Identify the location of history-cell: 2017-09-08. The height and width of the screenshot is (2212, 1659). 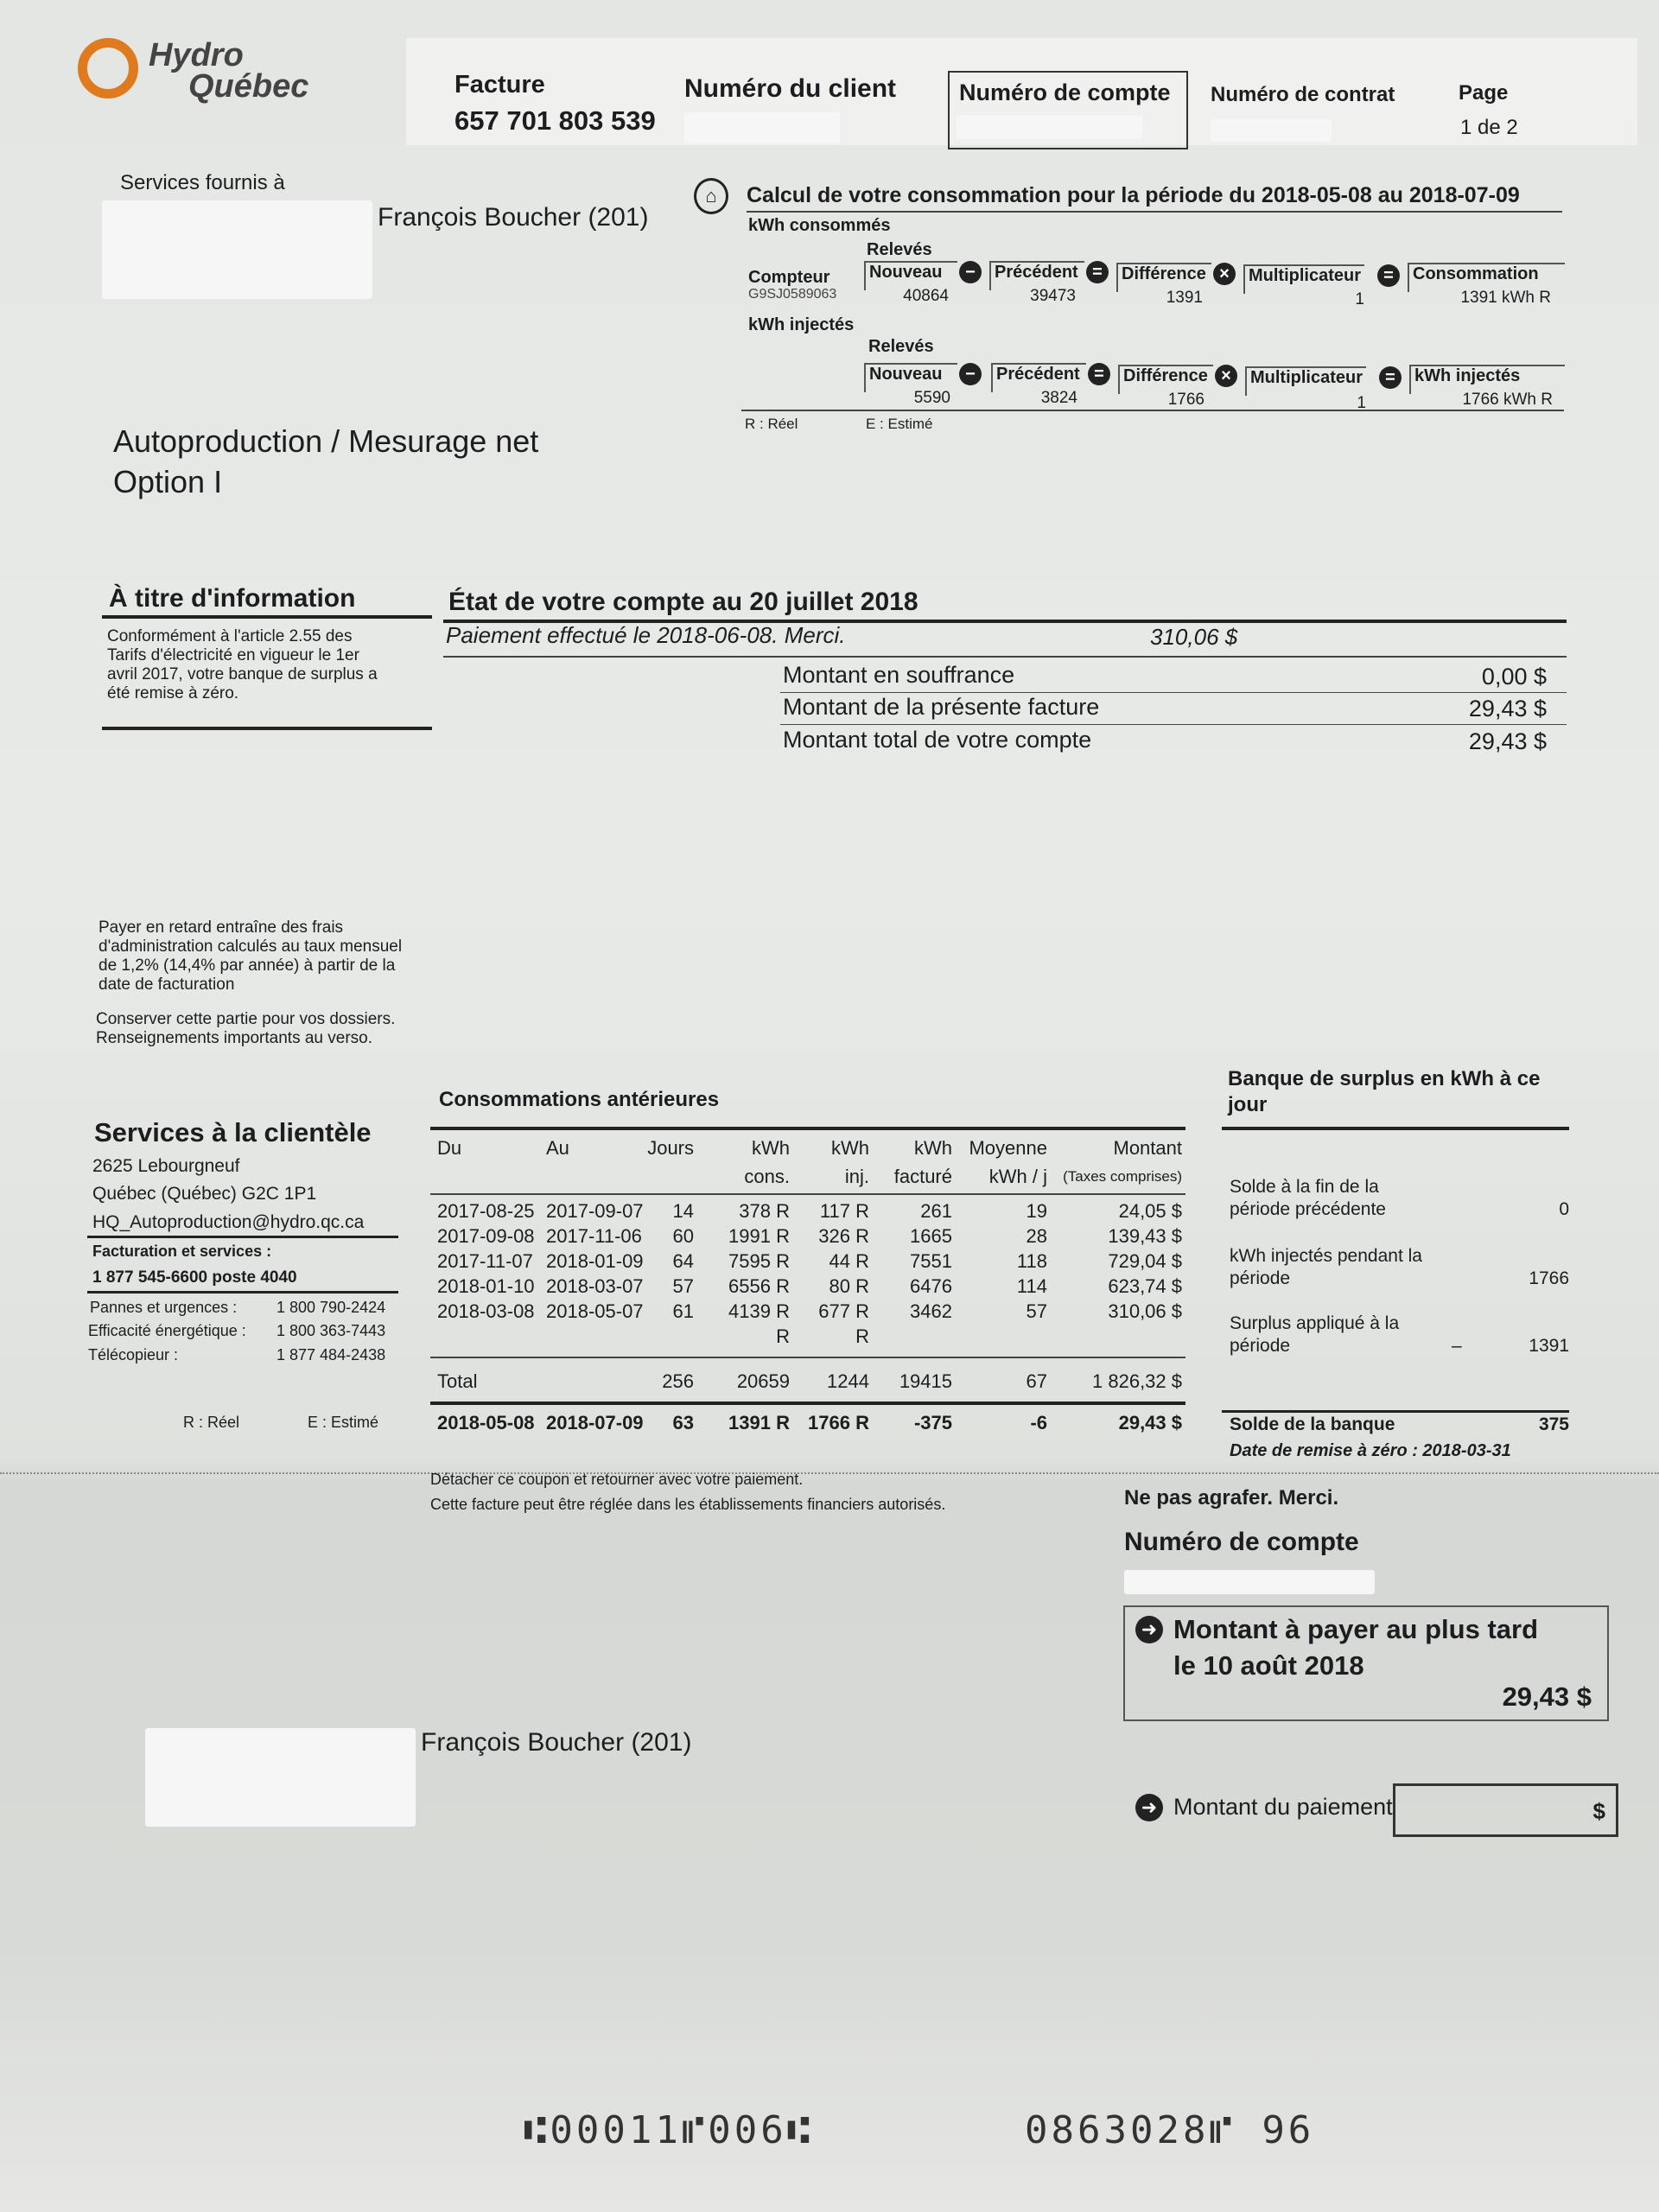
(486, 1236).